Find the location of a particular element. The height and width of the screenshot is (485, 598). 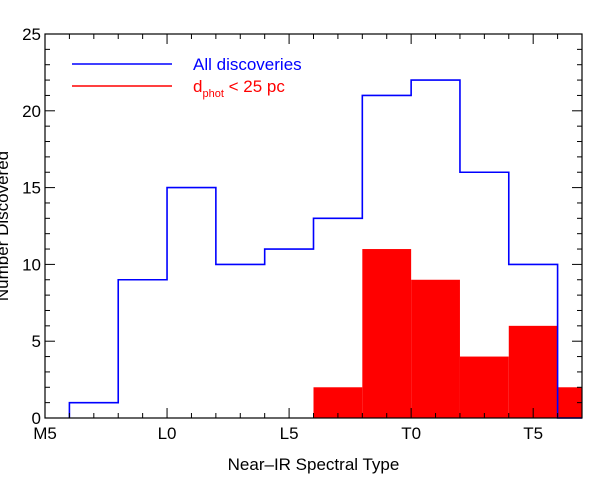

y-tick-label: 5 is located at coordinates (36, 341).